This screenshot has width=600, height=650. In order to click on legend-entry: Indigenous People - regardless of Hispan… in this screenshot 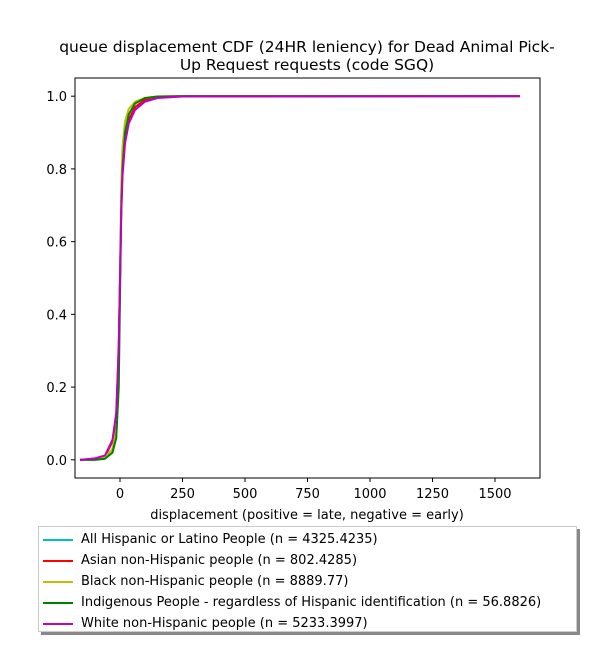, I will do `click(307, 602)`.